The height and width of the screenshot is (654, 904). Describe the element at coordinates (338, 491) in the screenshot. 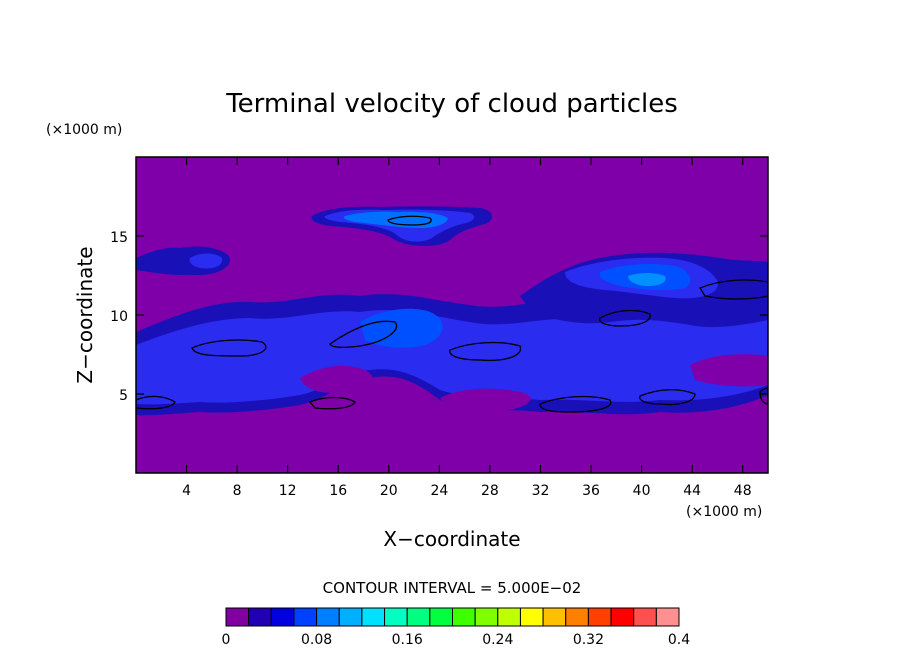

I see `x-tick-label: 16` at that location.